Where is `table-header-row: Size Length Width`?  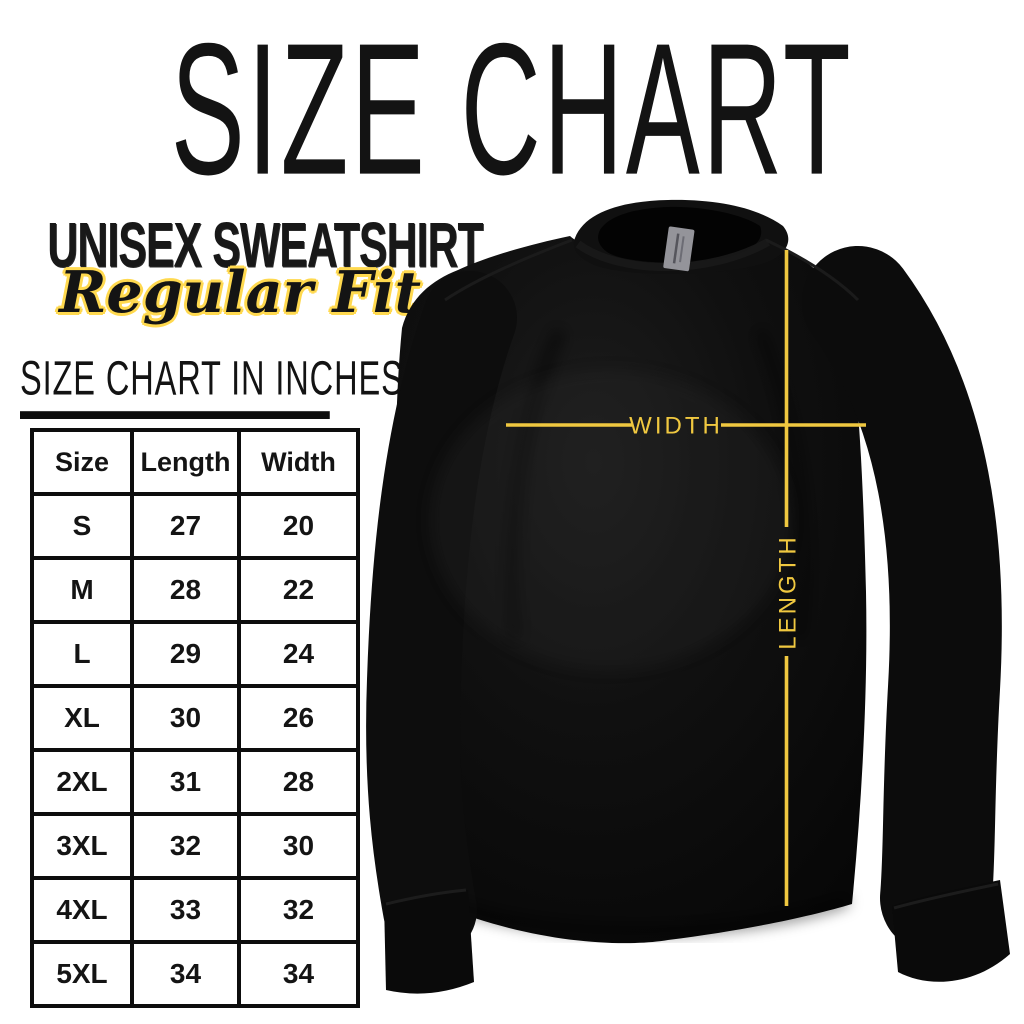
table-header-row: Size Length Width is located at coordinates (195, 462).